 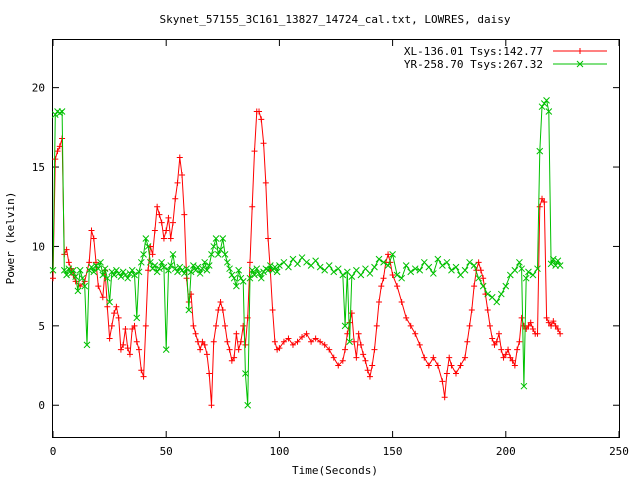 What do you see at coordinates (166, 451) in the screenshot?
I see `x-tick-label-1: 50` at bounding box center [166, 451].